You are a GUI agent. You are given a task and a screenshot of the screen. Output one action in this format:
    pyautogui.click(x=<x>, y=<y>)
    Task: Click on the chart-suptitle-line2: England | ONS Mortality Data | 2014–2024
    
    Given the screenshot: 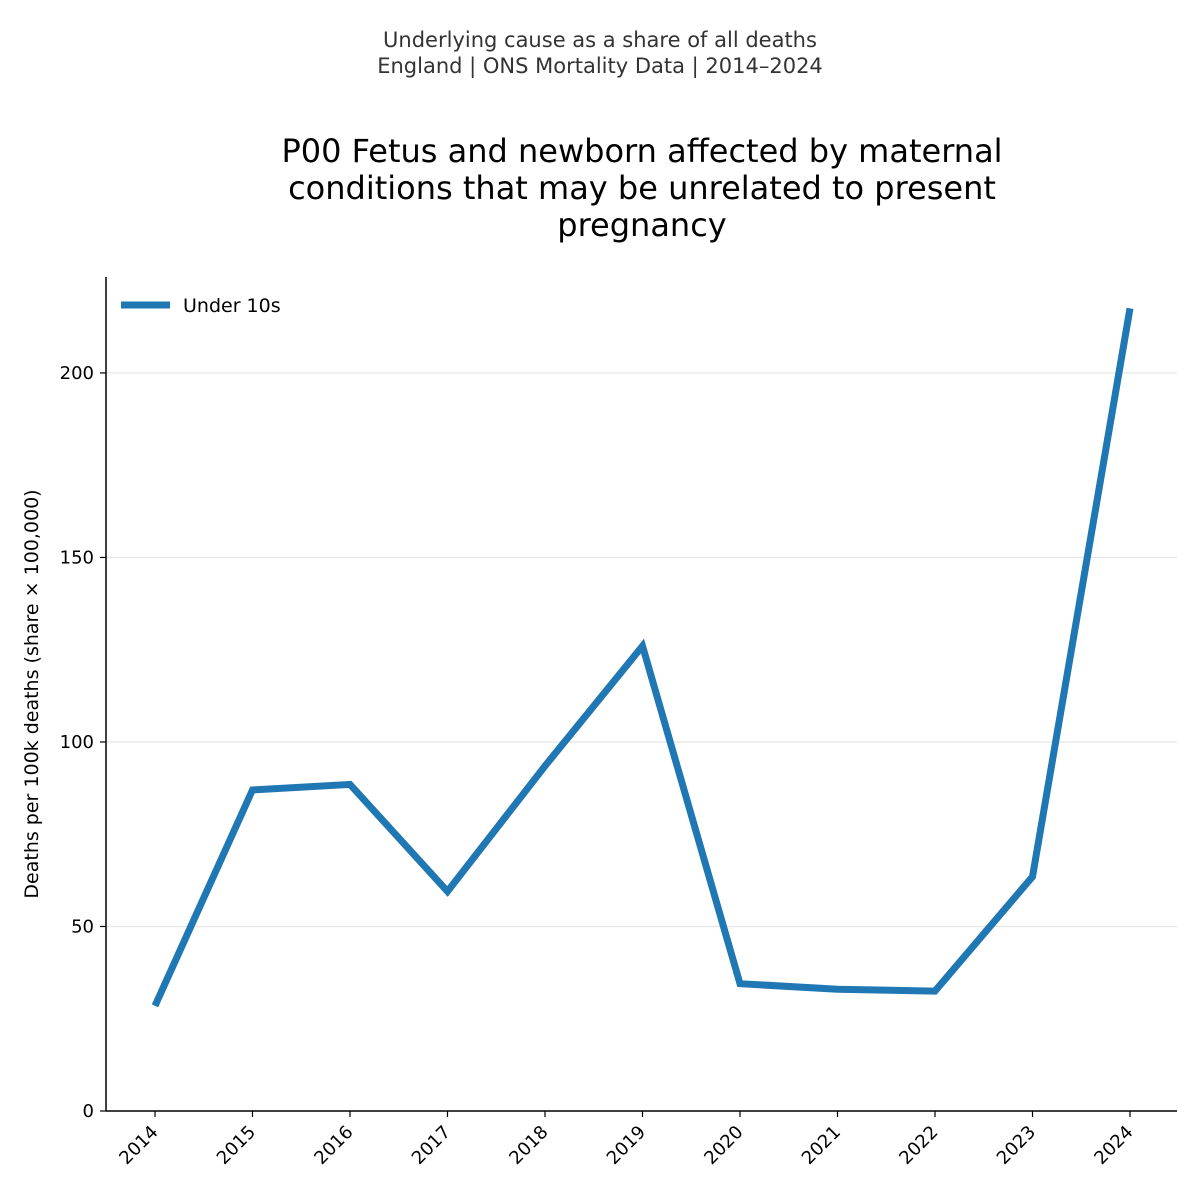 What is the action you would take?
    pyautogui.click(x=600, y=66)
    